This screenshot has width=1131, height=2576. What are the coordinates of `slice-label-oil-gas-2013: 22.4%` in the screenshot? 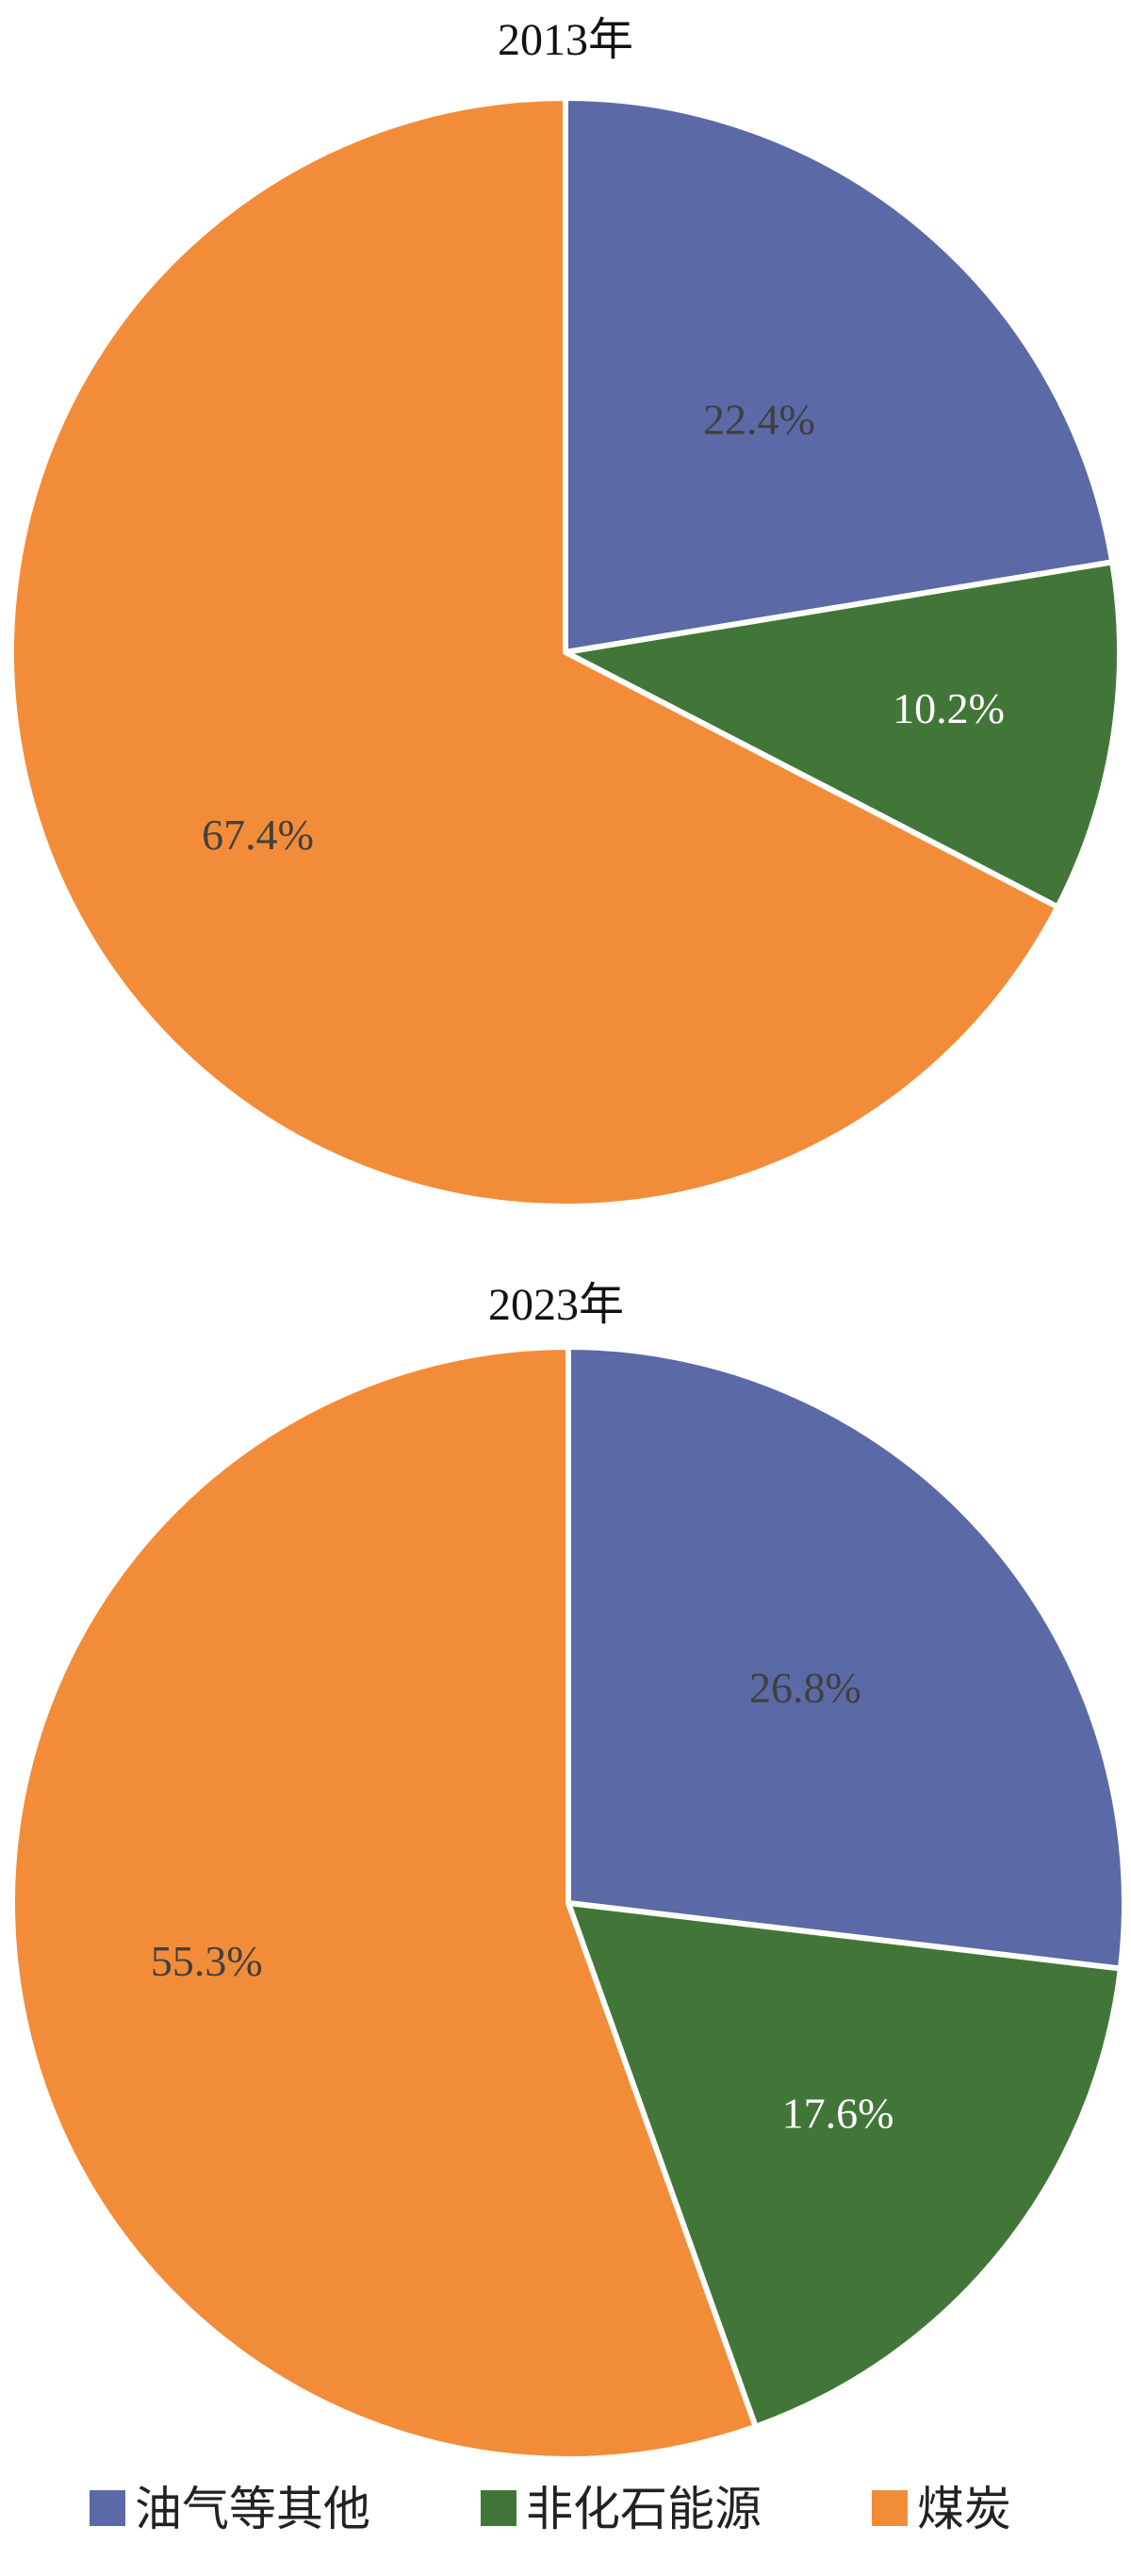 It's located at (759, 419).